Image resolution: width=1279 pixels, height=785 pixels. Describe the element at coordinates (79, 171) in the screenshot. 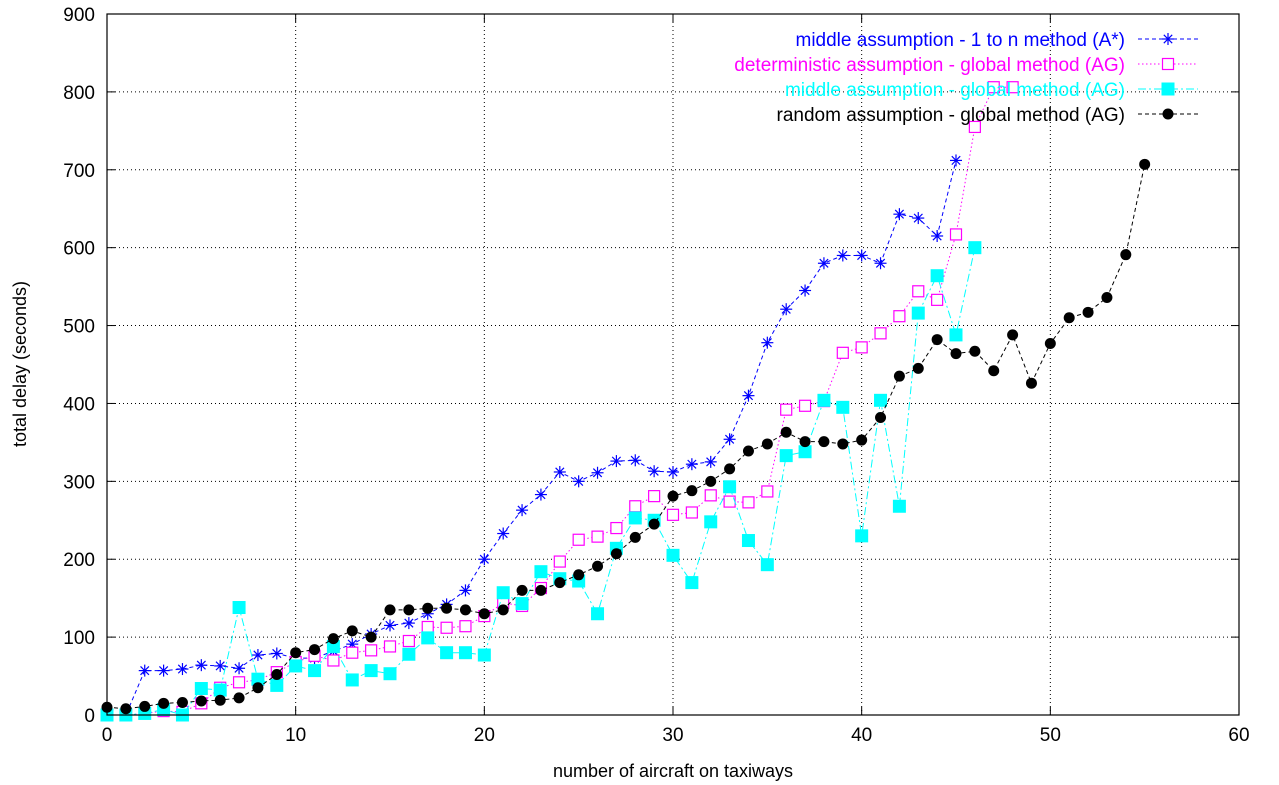

I see `y-tick-label: 700` at that location.